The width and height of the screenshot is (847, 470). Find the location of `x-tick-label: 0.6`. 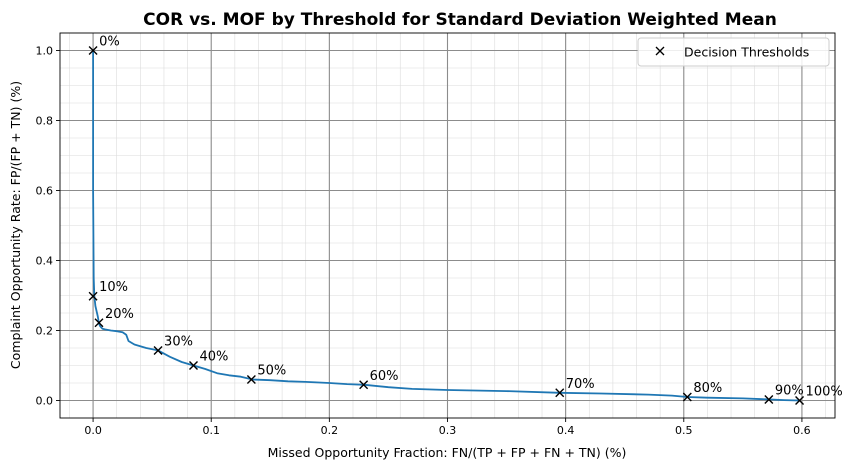

x-tick-label: 0.6 is located at coordinates (802, 430).